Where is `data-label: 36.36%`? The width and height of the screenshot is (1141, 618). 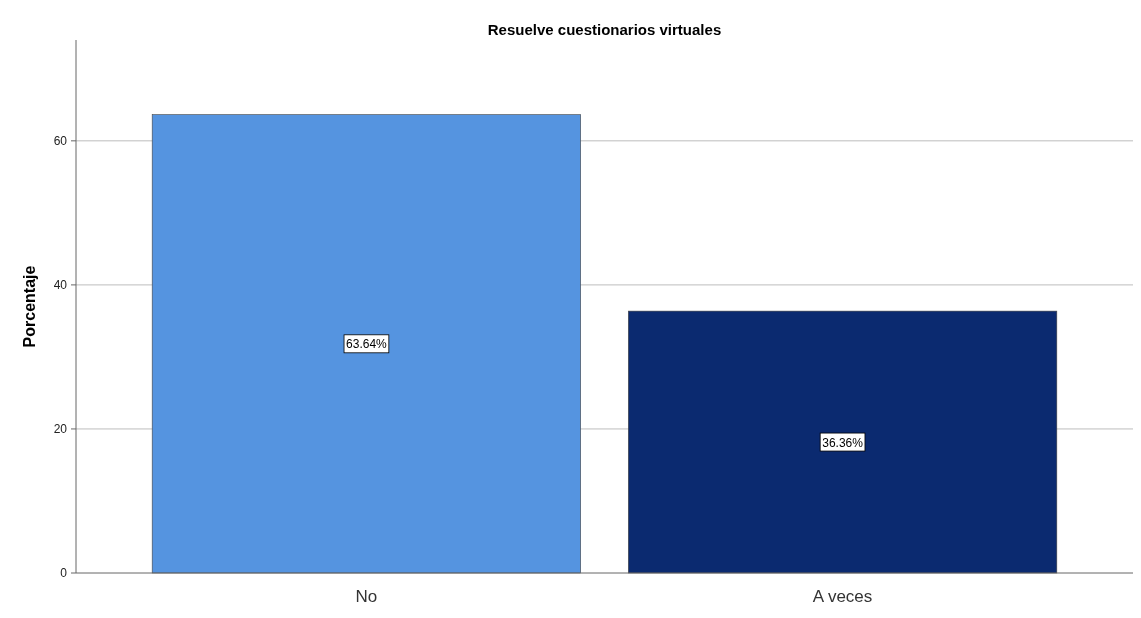 data-label: 36.36% is located at coordinates (843, 442).